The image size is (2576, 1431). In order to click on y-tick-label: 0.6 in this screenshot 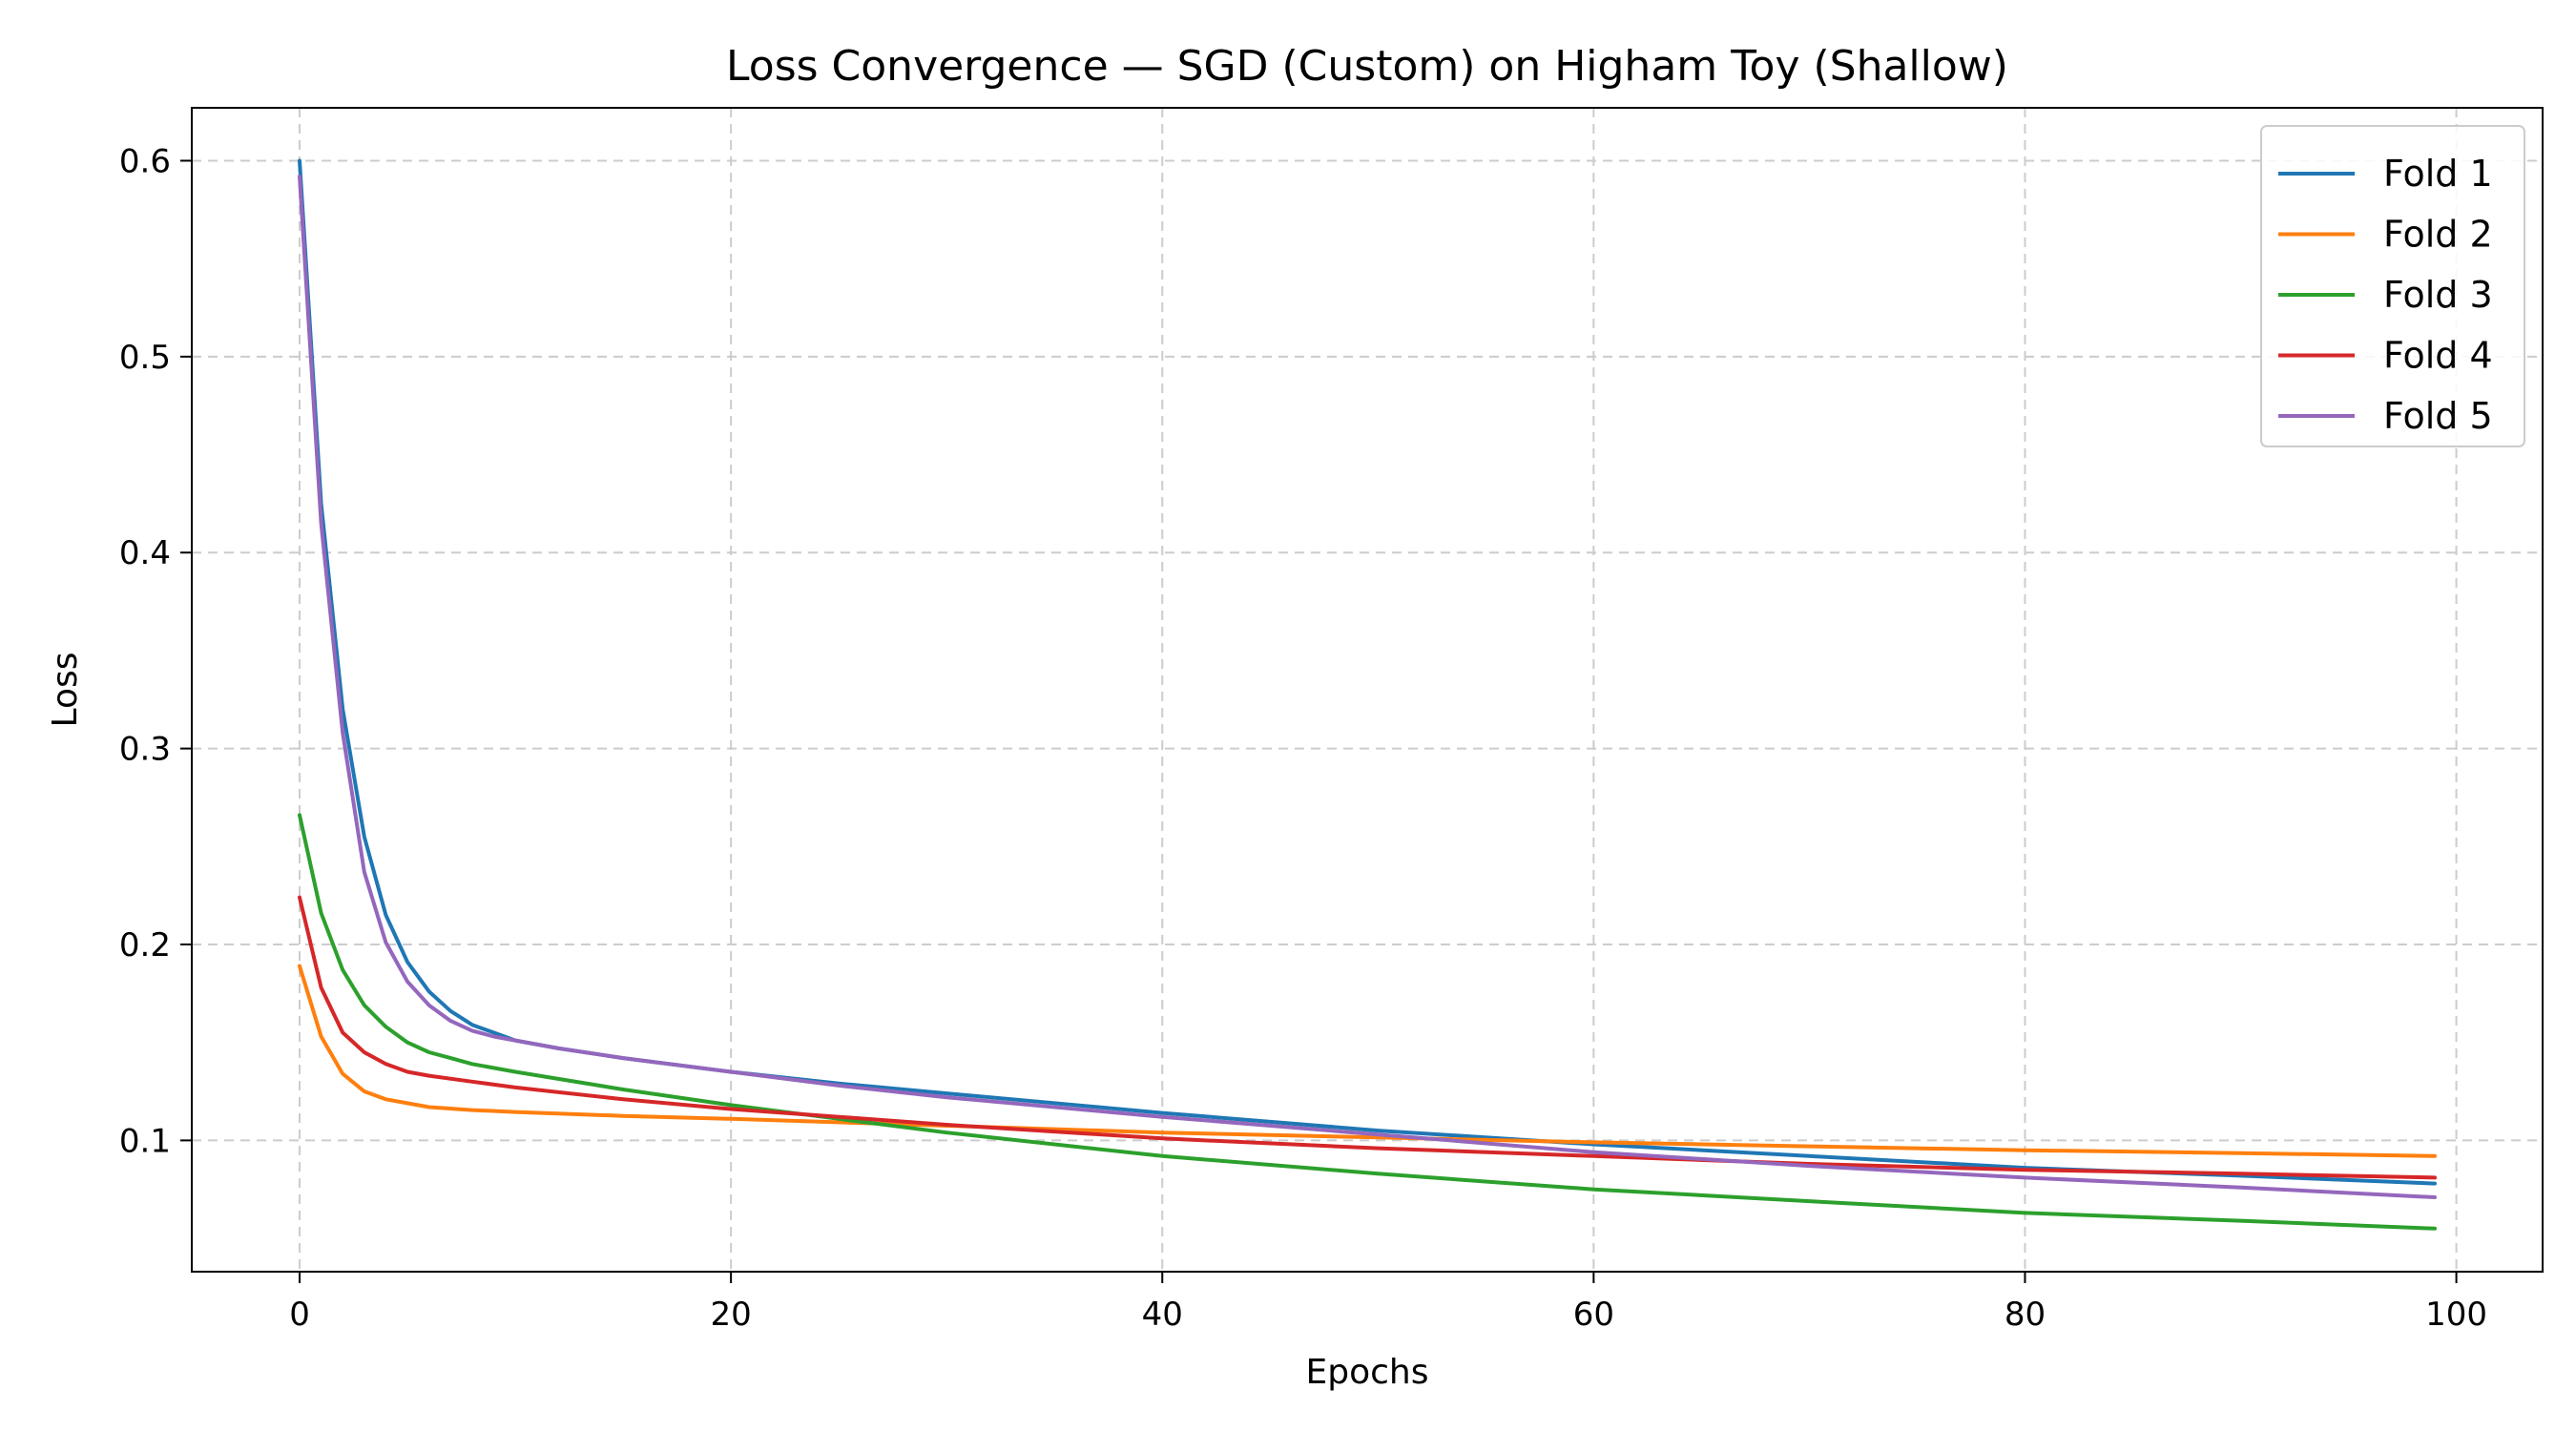, I will do `click(145, 161)`.